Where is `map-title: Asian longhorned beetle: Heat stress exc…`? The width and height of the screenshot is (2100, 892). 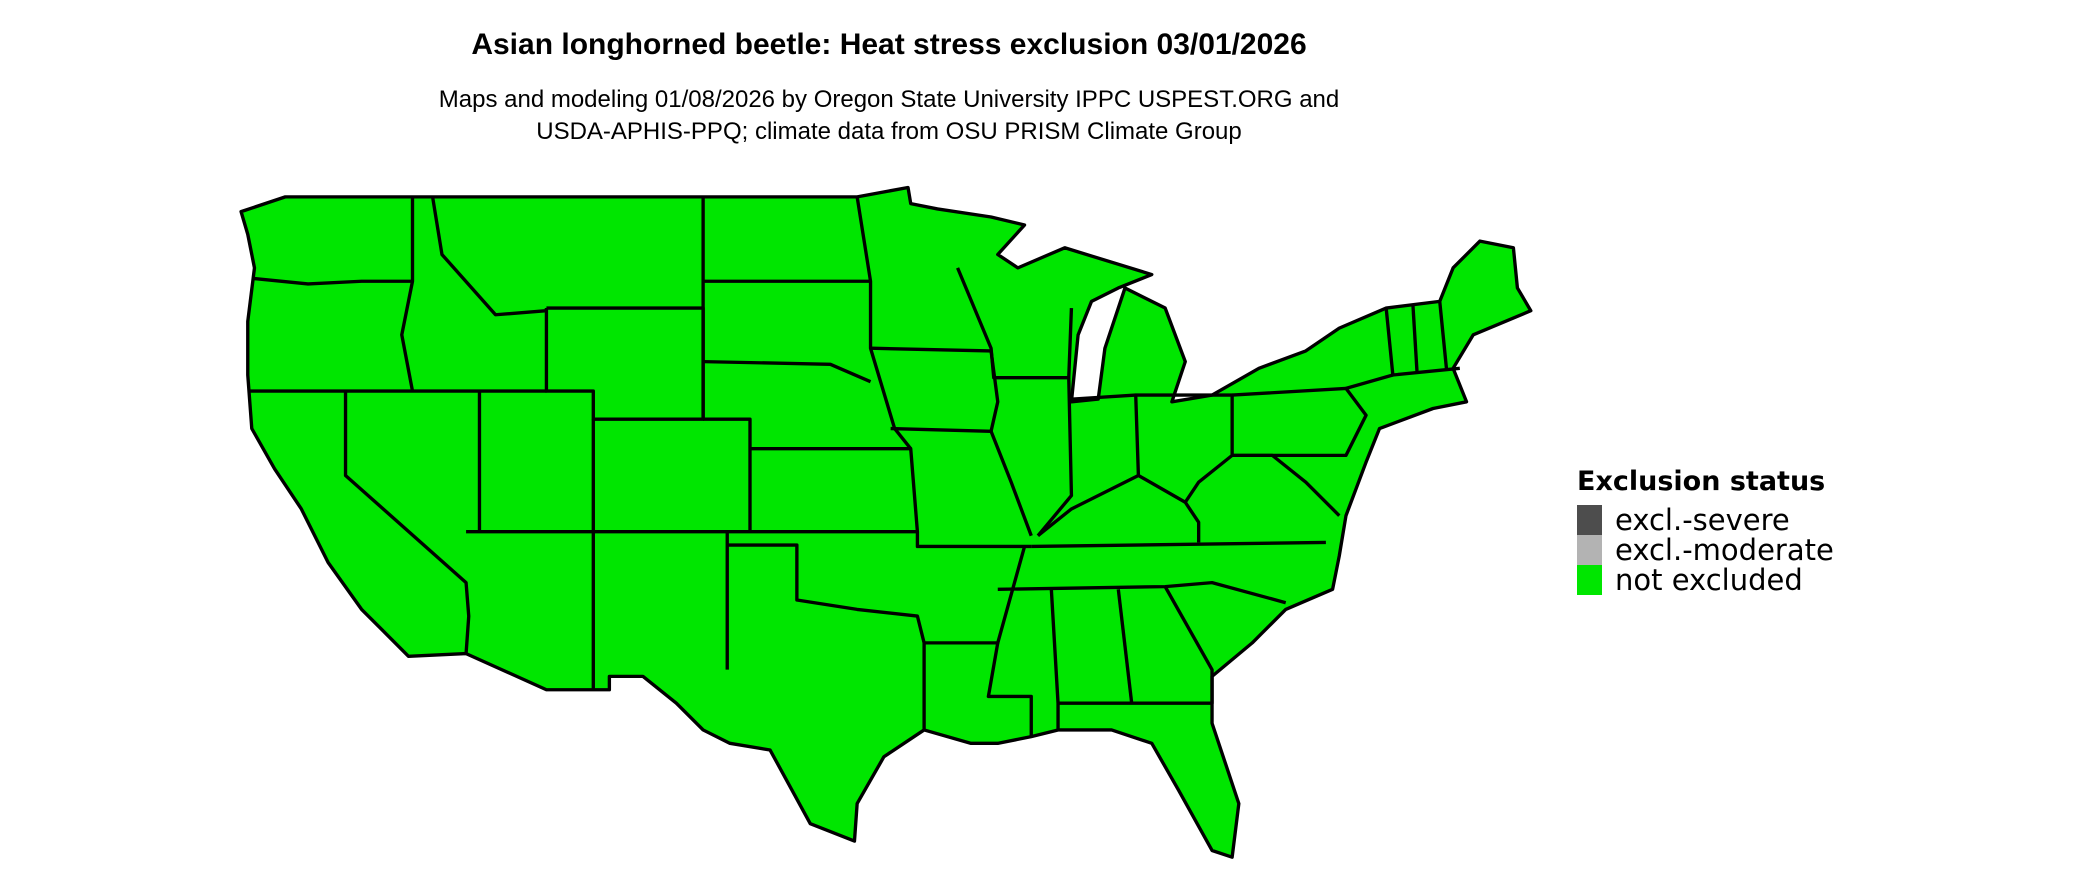
map-title: Asian longhorned beetle: Heat stress exc… is located at coordinates (889, 44).